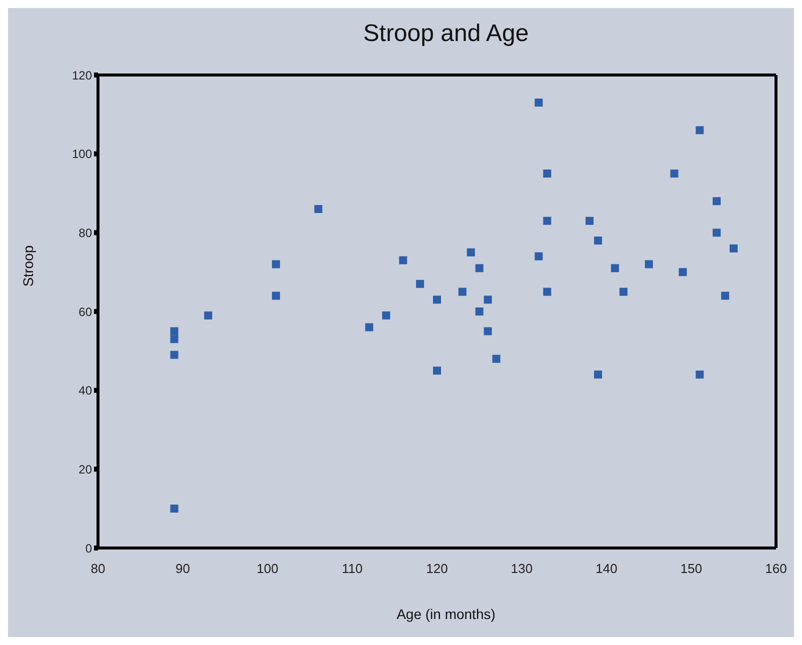  I want to click on x-tick-label: 130, so click(521, 568).